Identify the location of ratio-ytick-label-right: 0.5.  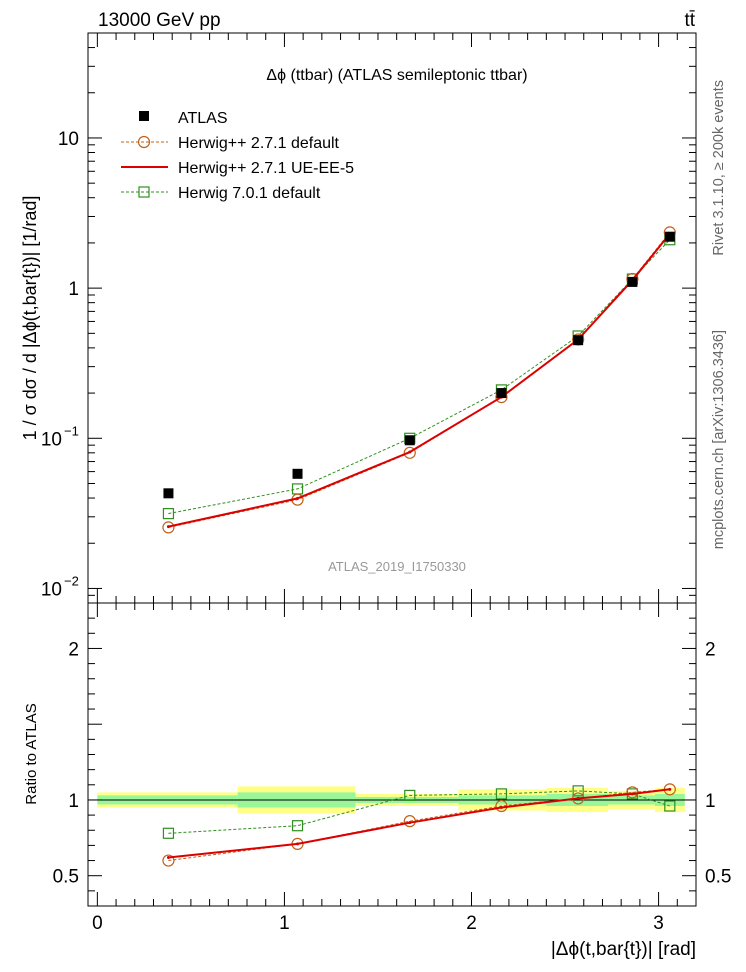
(718, 877).